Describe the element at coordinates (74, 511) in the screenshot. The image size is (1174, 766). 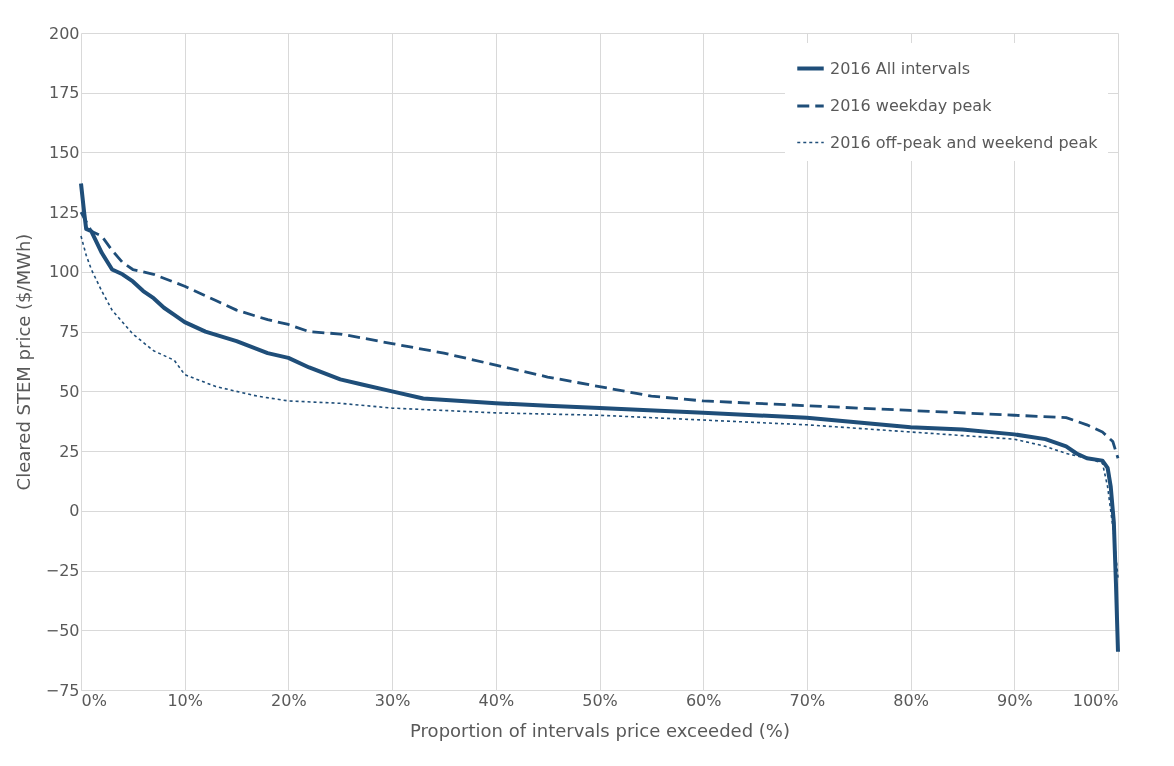
I see `y-tick-label: 0` at that location.